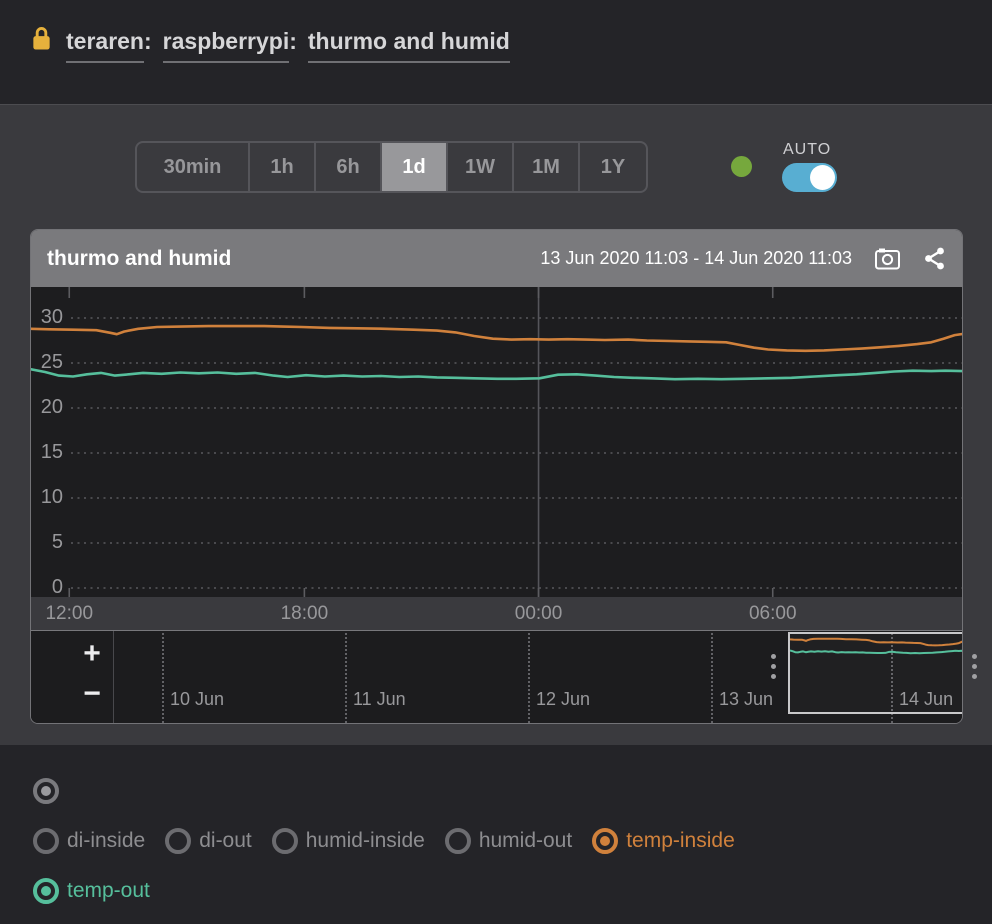 The height and width of the screenshot is (924, 992). What do you see at coordinates (876, 652) in the screenshot?
I see `mini-series-line-temp-out` at bounding box center [876, 652].